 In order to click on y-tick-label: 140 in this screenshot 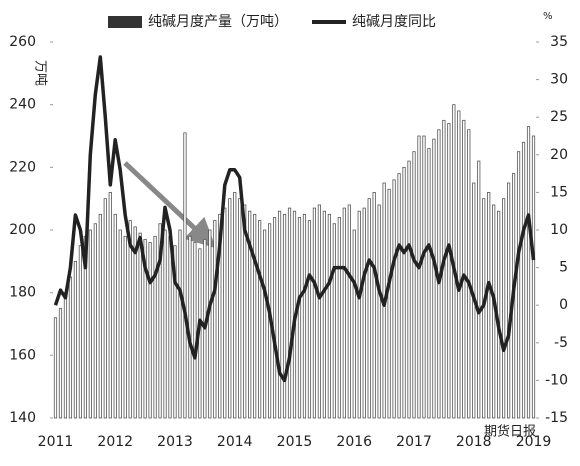, I will do `click(22, 418)`.